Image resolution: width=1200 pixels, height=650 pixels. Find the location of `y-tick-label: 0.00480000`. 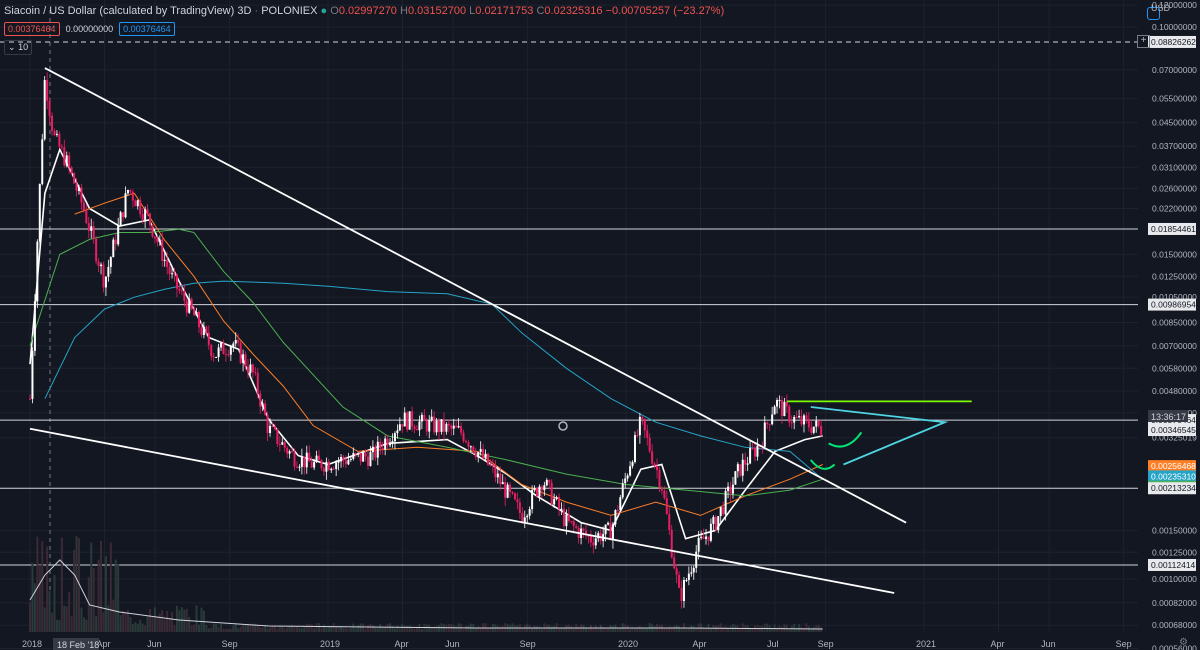

y-tick-label: 0.00480000 is located at coordinates (1174, 391).